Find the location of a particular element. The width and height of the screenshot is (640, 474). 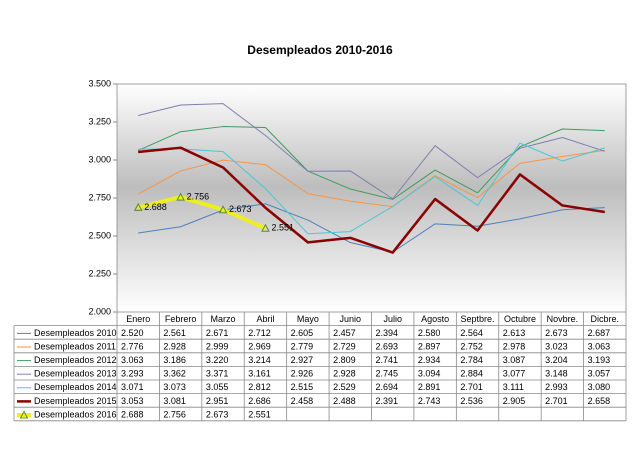

table-value: 2.978 is located at coordinates (514, 346).